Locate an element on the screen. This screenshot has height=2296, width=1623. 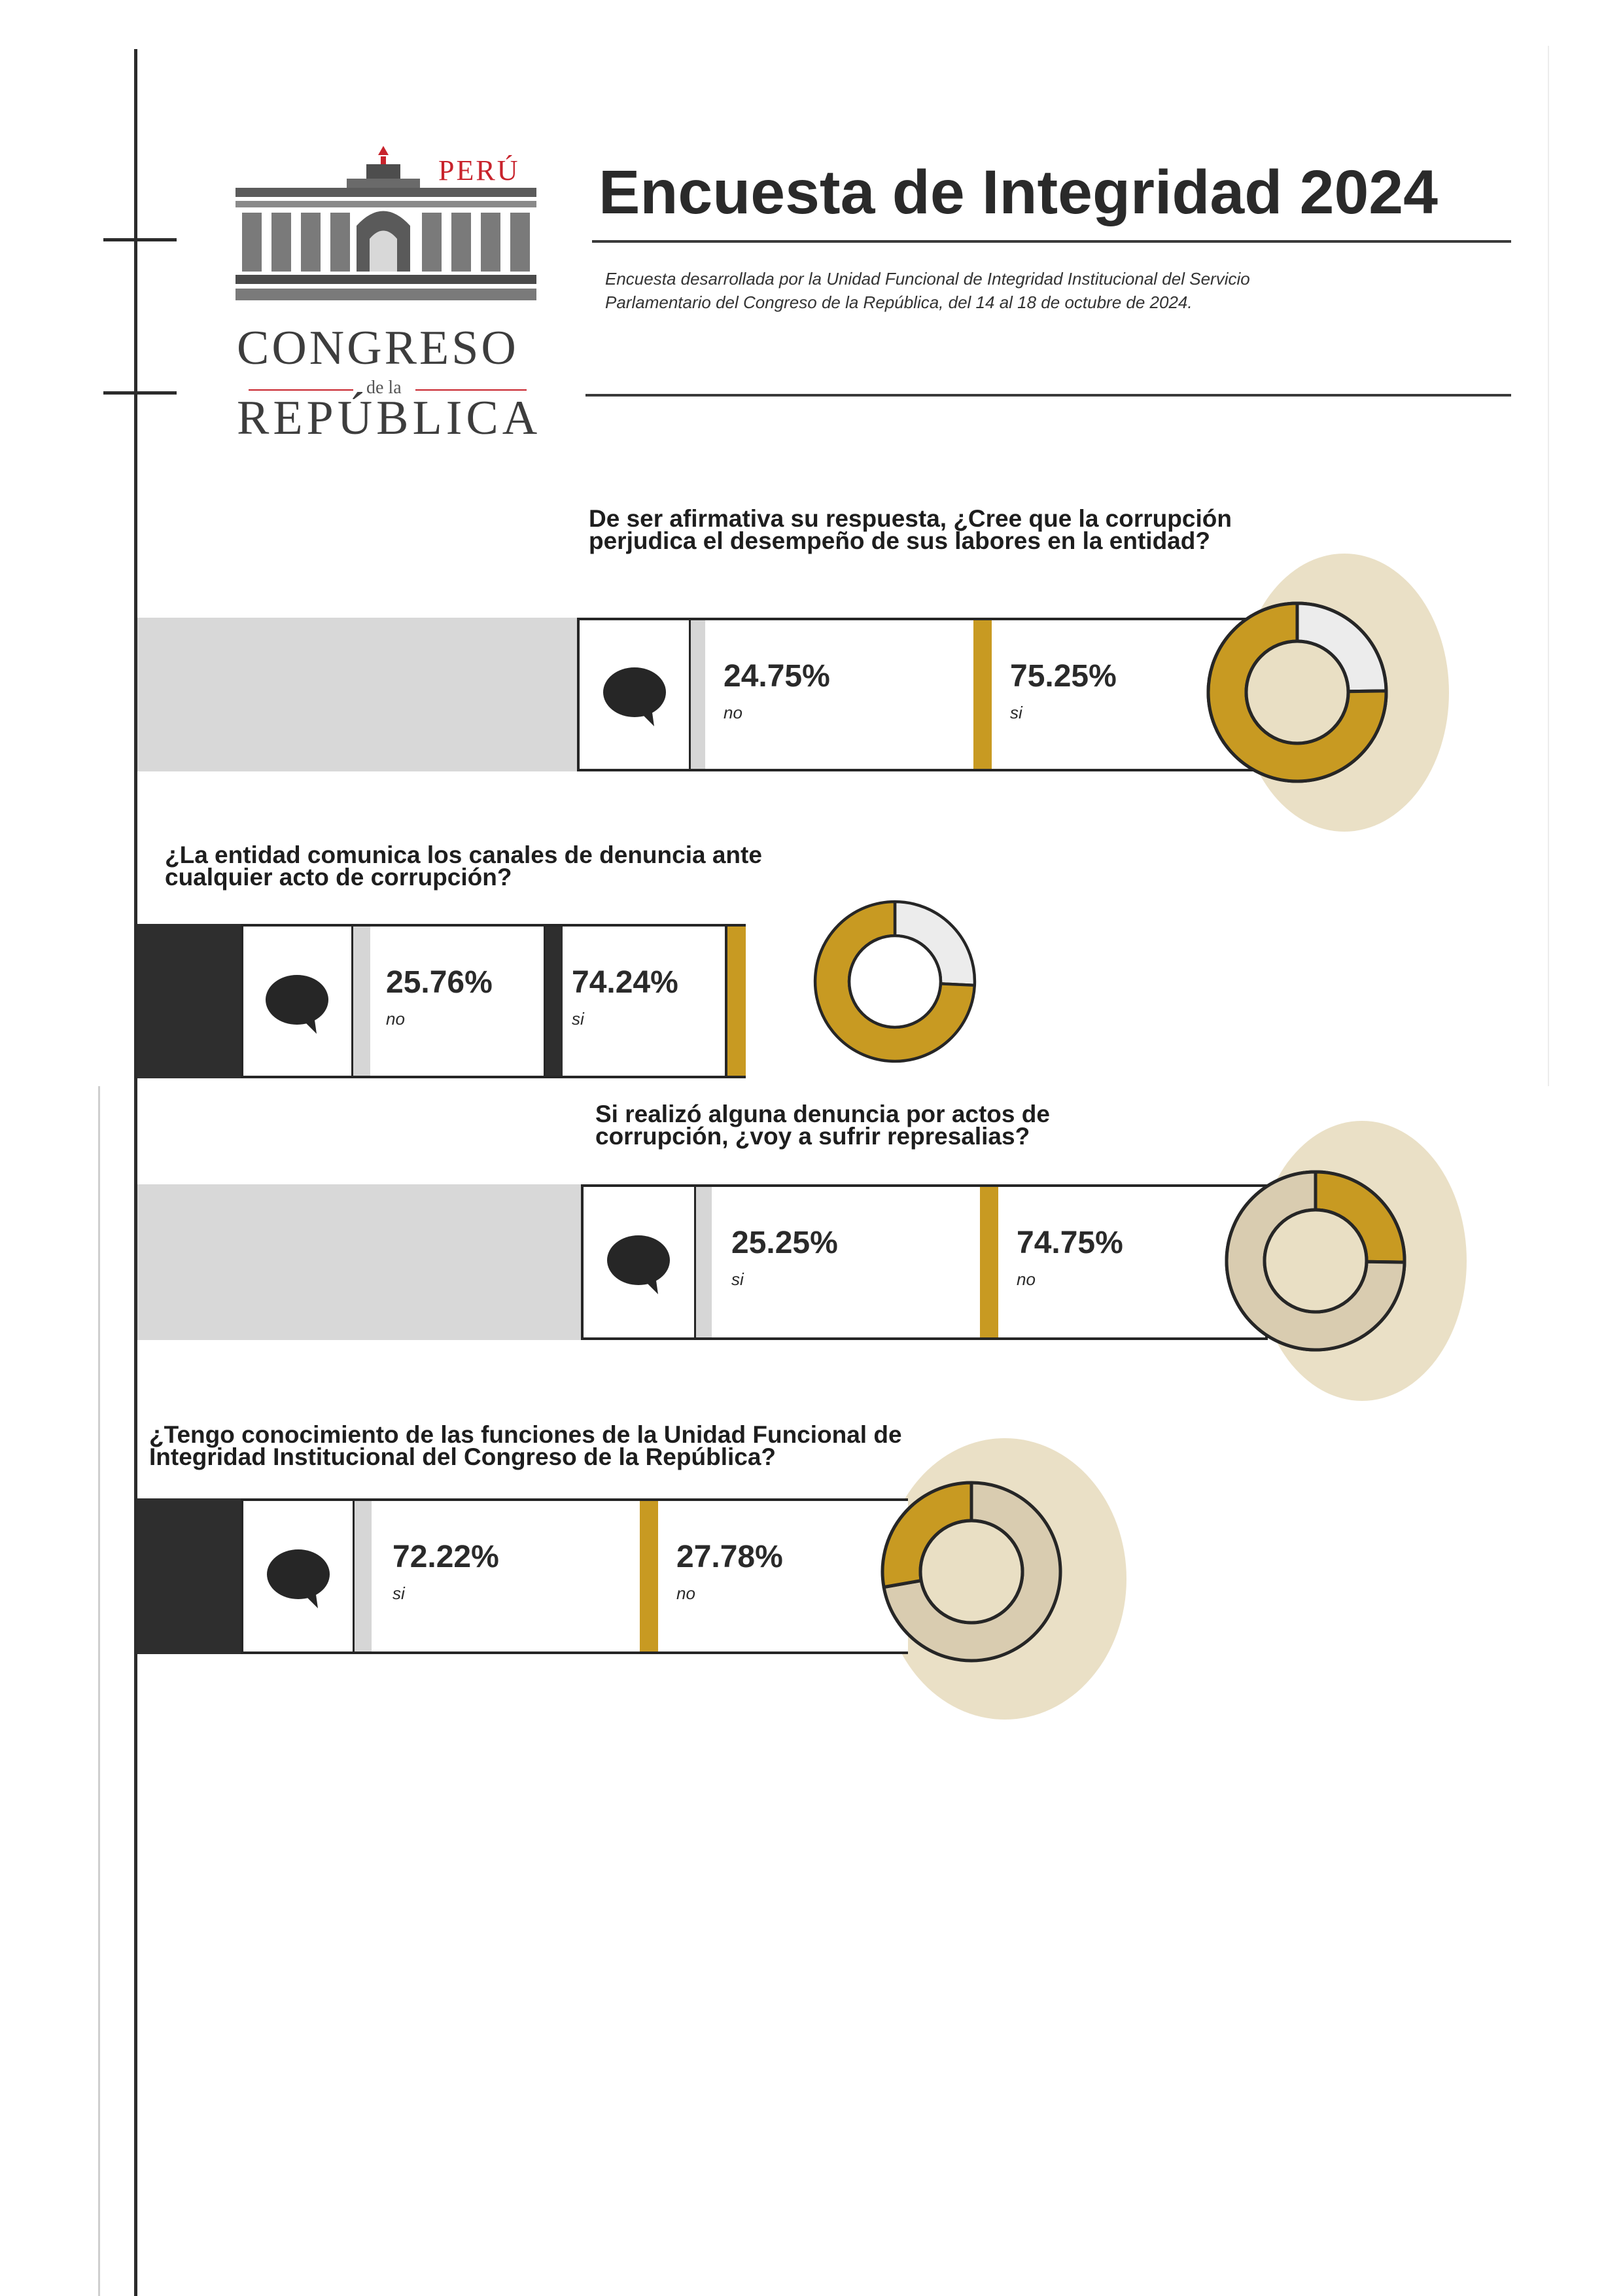
title-rule is located at coordinates (1051, 242).